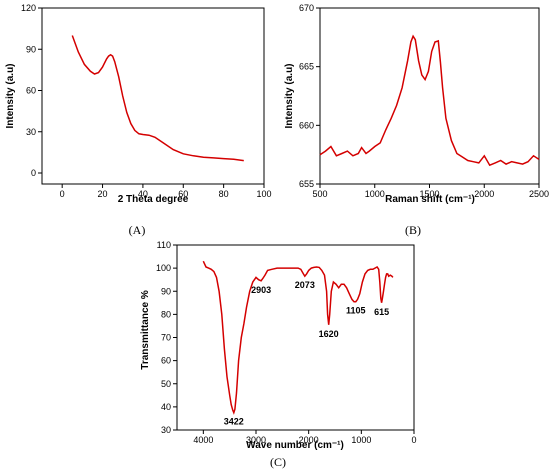 The height and width of the screenshot is (474, 550). What do you see at coordinates (31, 132) in the screenshot?
I see `panel-a-y-tick-label: 30` at bounding box center [31, 132].